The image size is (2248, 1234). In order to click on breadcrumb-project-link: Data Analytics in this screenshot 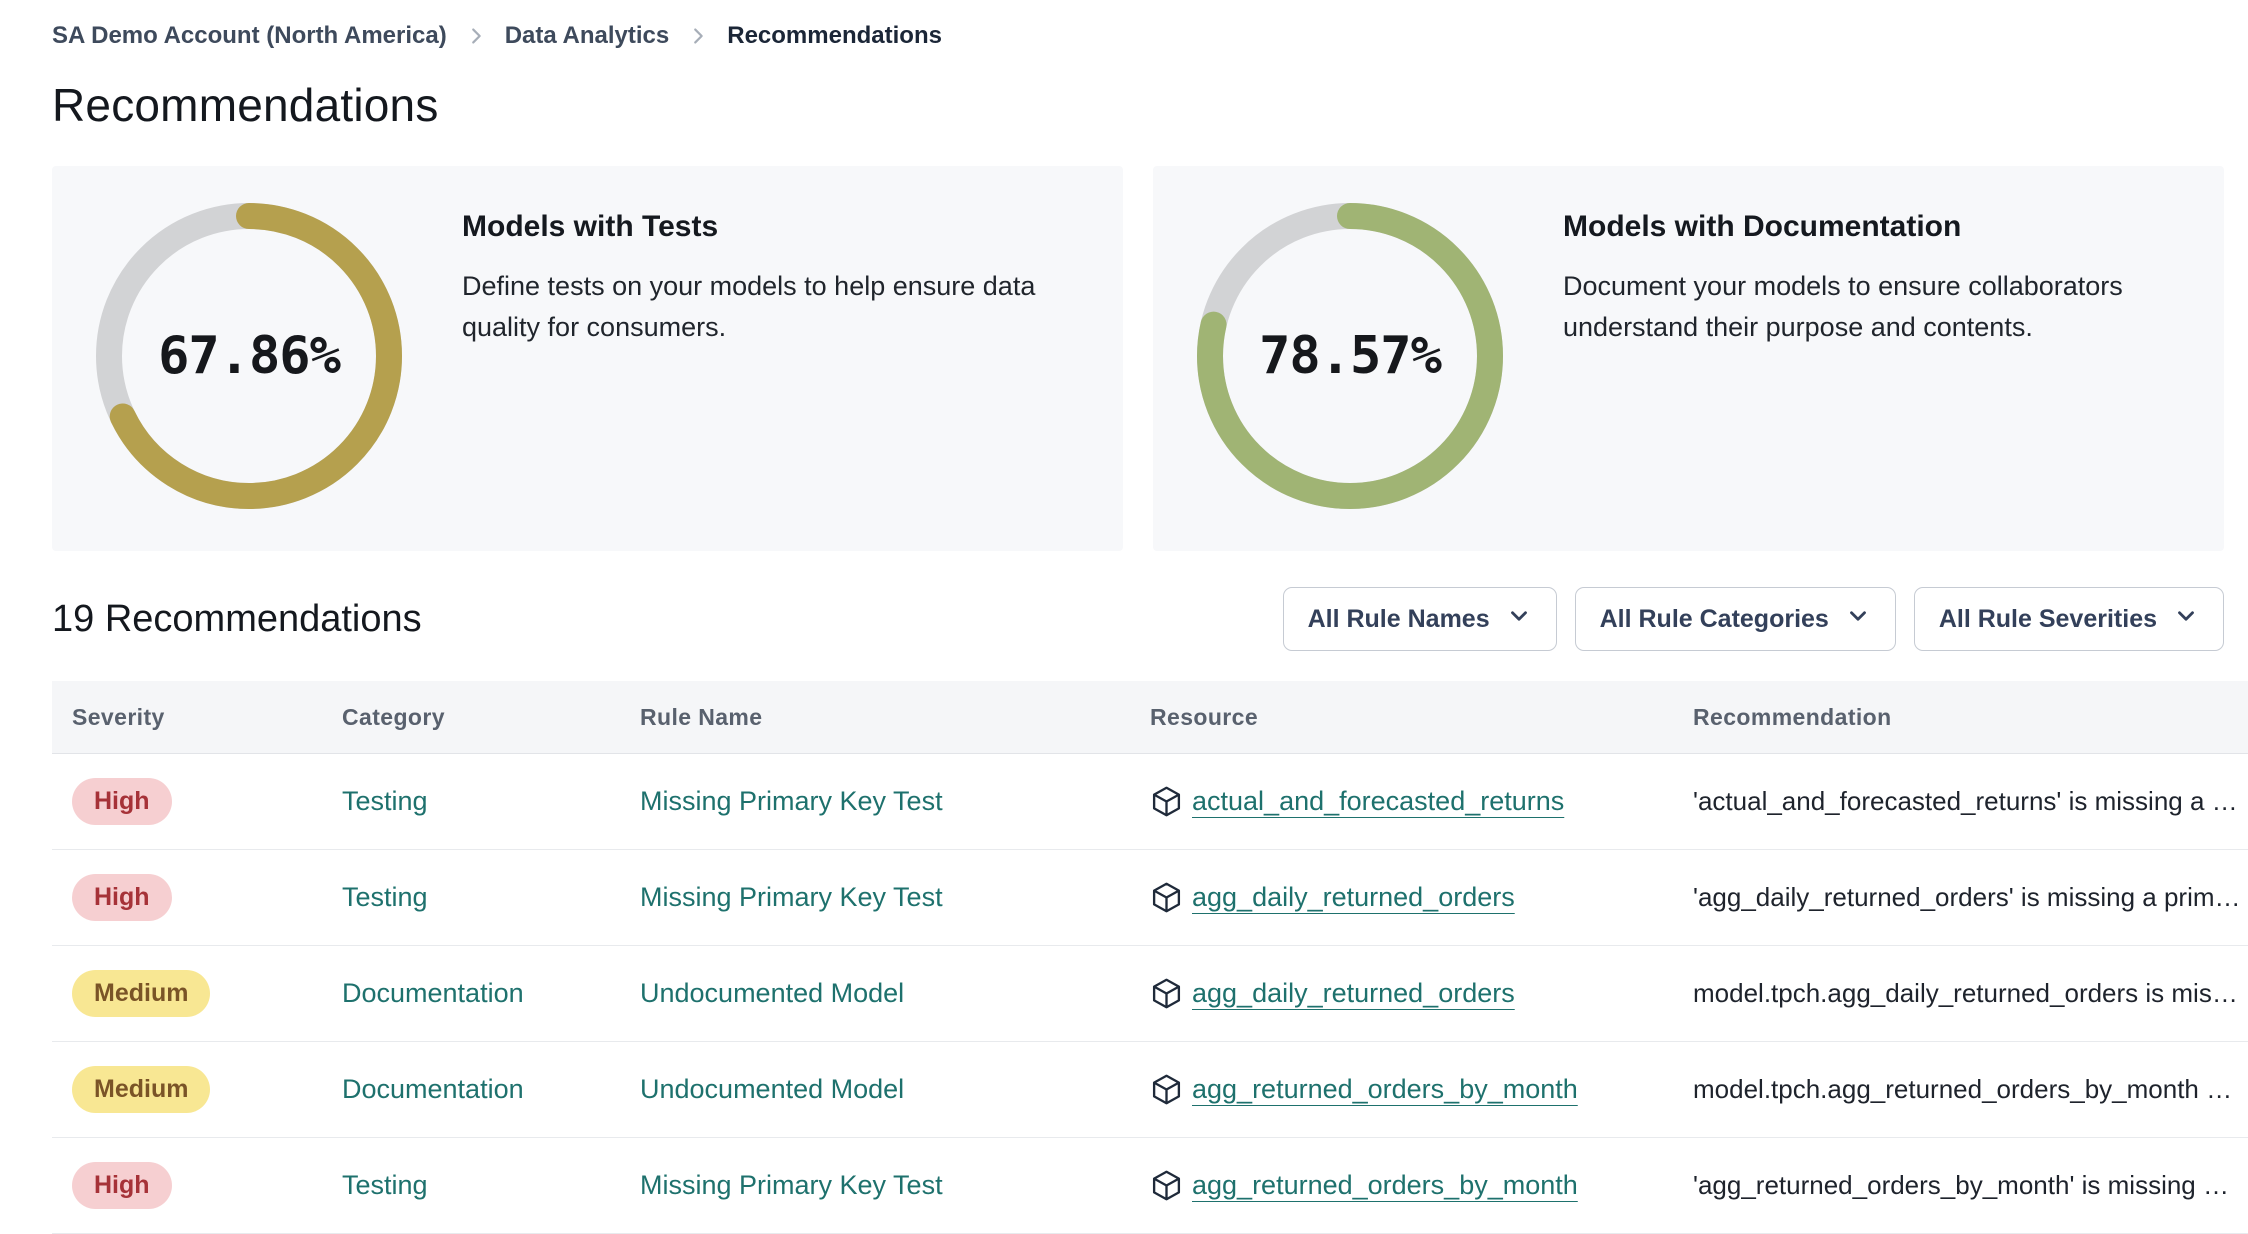, I will do `click(587, 35)`.